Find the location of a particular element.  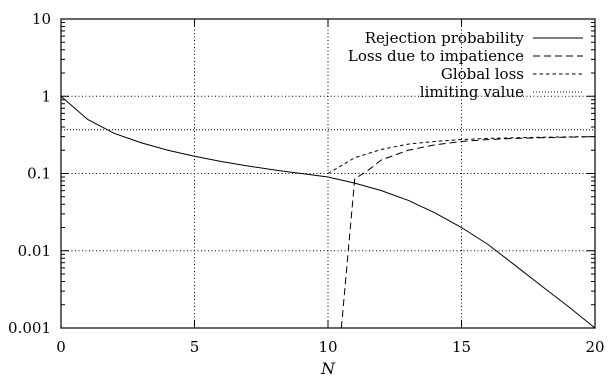

y-tick-label: 0.1 is located at coordinates (39, 174).